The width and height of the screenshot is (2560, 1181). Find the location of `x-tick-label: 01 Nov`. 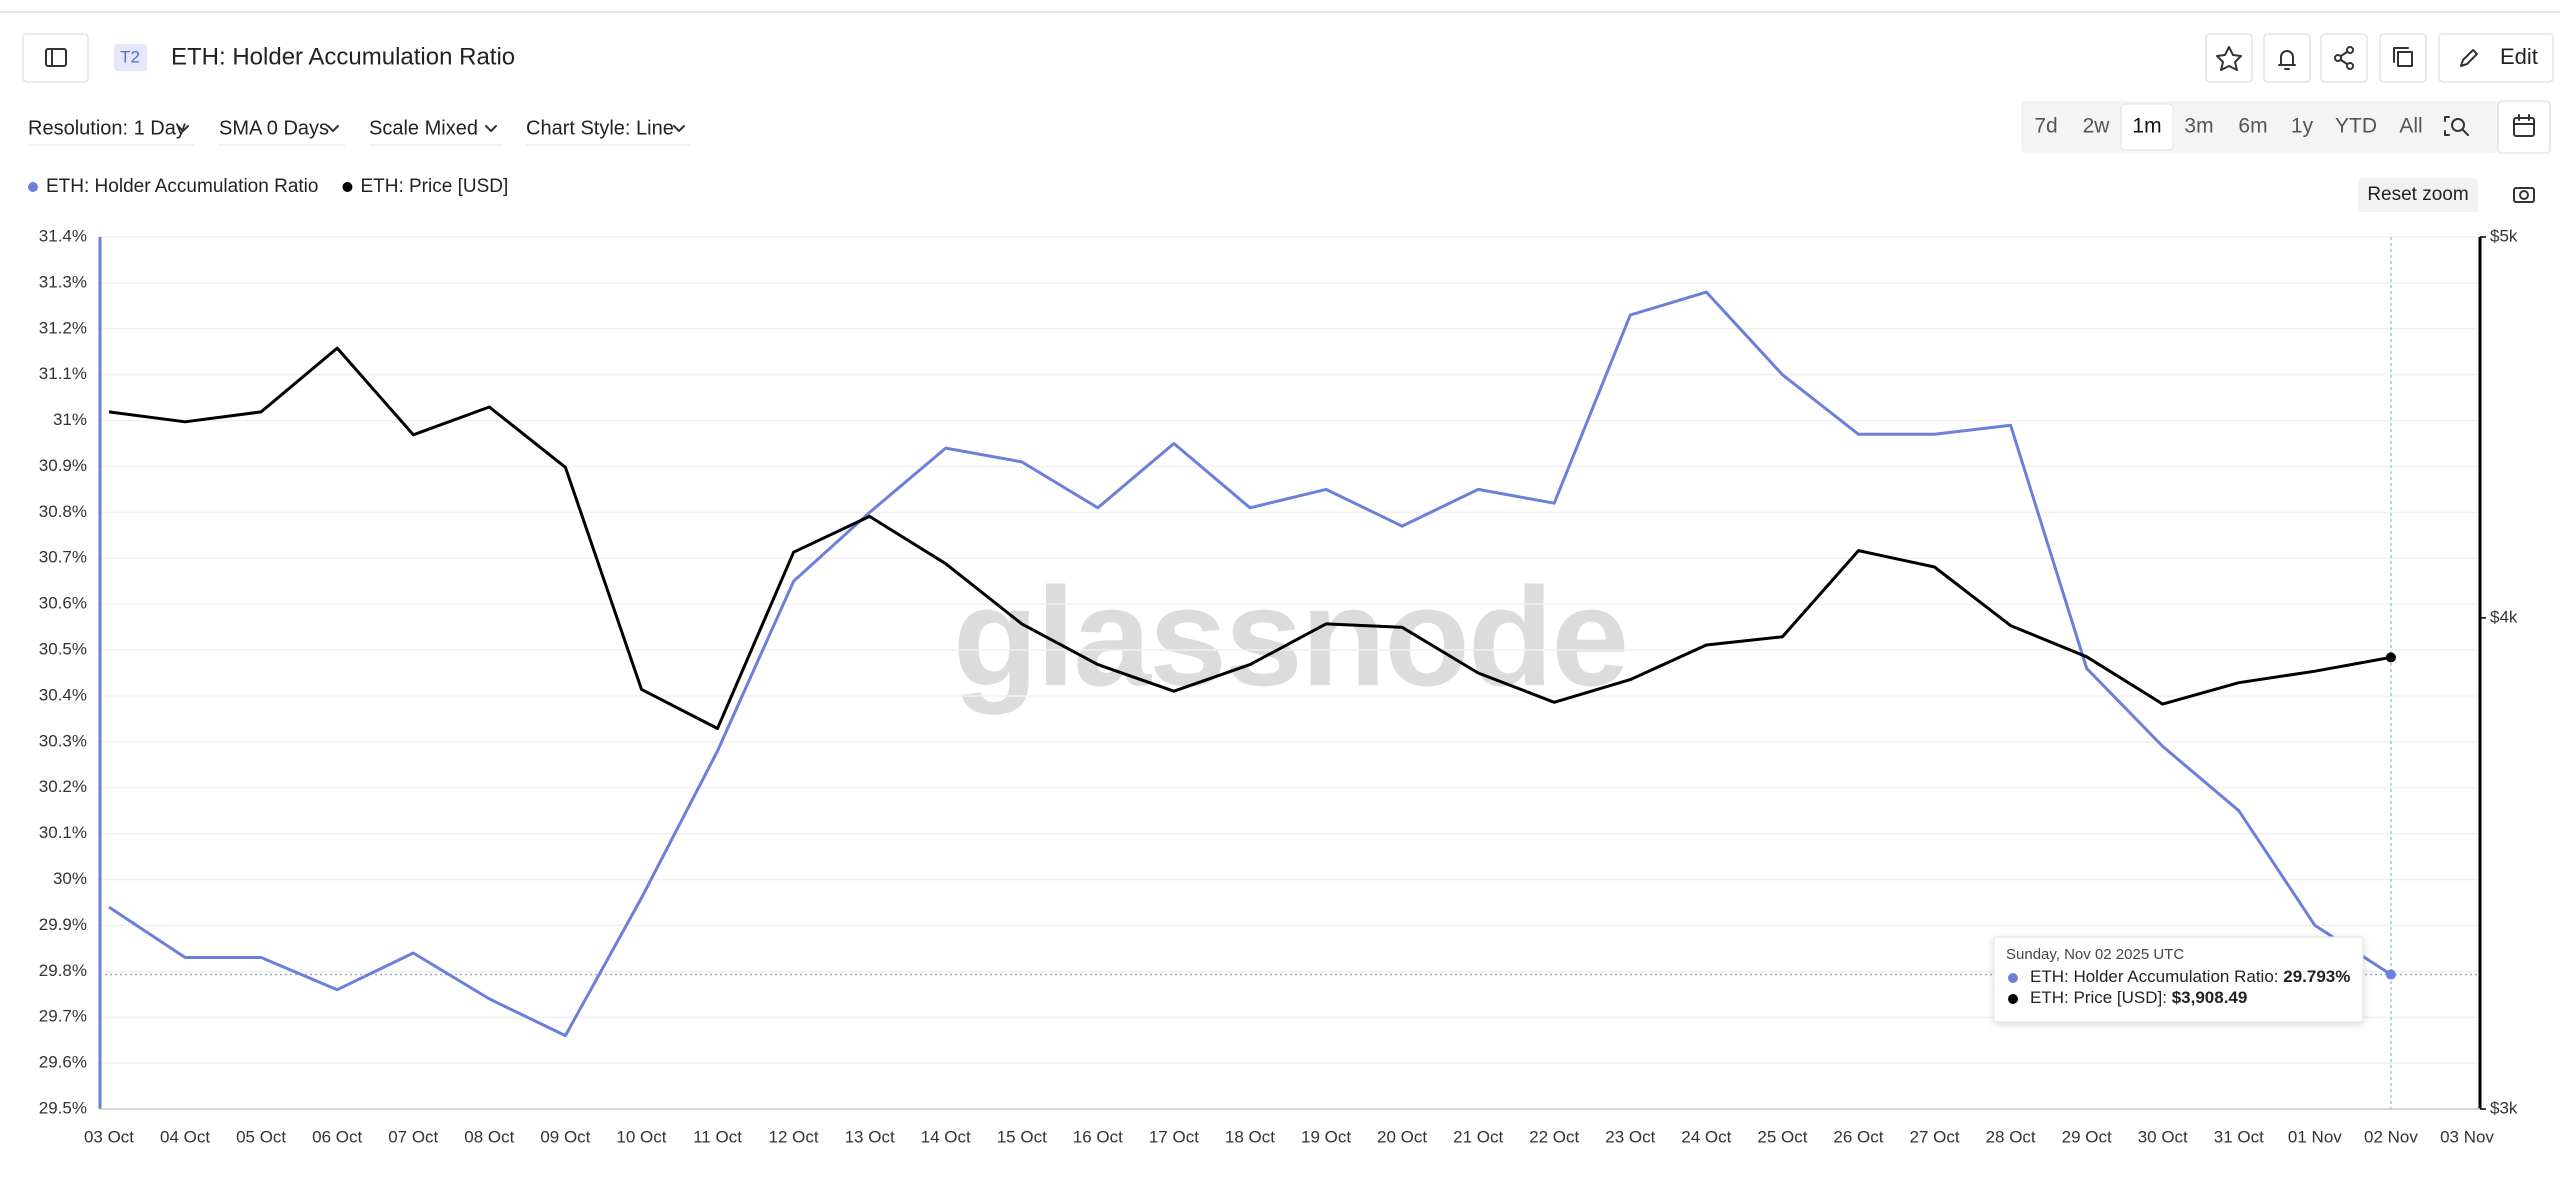

x-tick-label: 01 Nov is located at coordinates (2315, 1136).